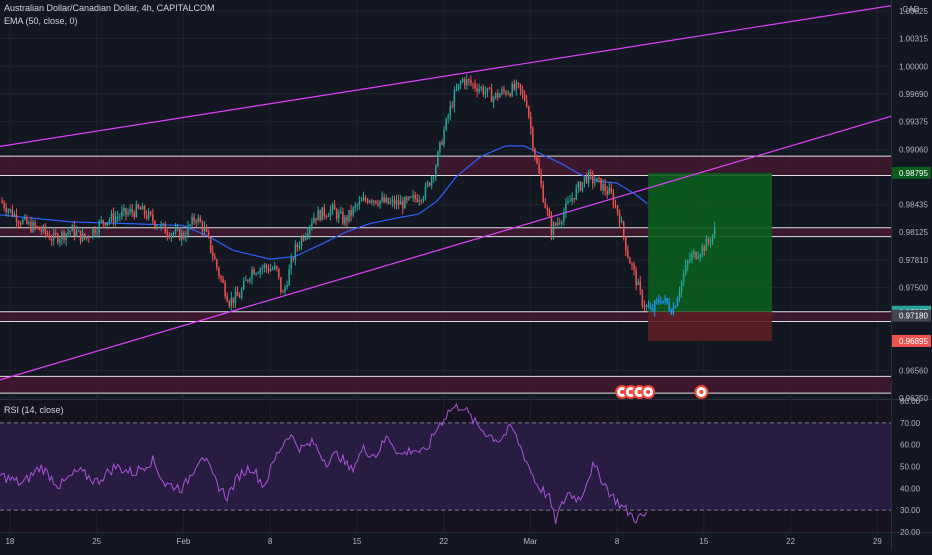 The height and width of the screenshot is (555, 932). What do you see at coordinates (910, 488) in the screenshot?
I see `rsi-tick-label: 40.00` at bounding box center [910, 488].